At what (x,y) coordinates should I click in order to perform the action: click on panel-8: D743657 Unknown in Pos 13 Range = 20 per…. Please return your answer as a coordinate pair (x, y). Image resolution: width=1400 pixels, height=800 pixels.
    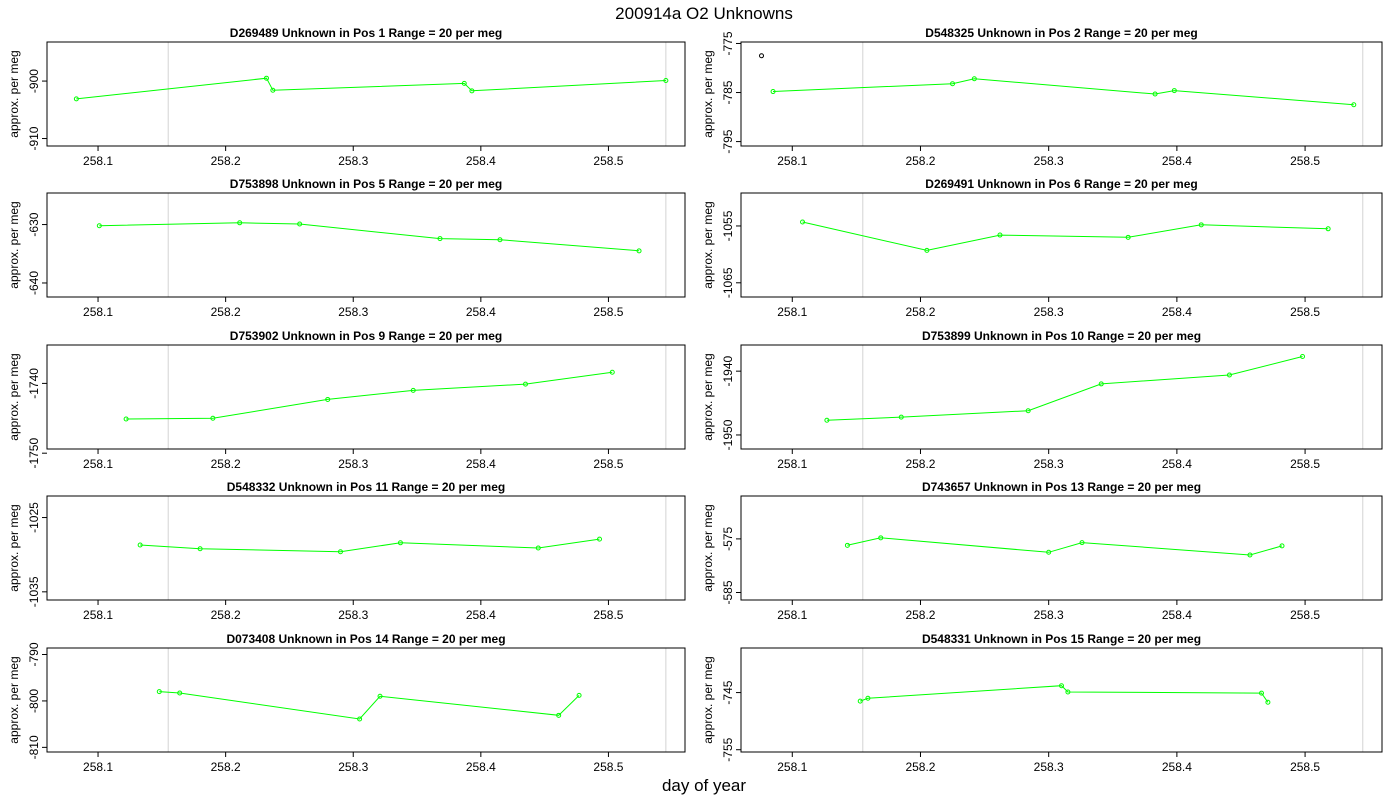
    Looking at the image, I should click on (1042, 551).